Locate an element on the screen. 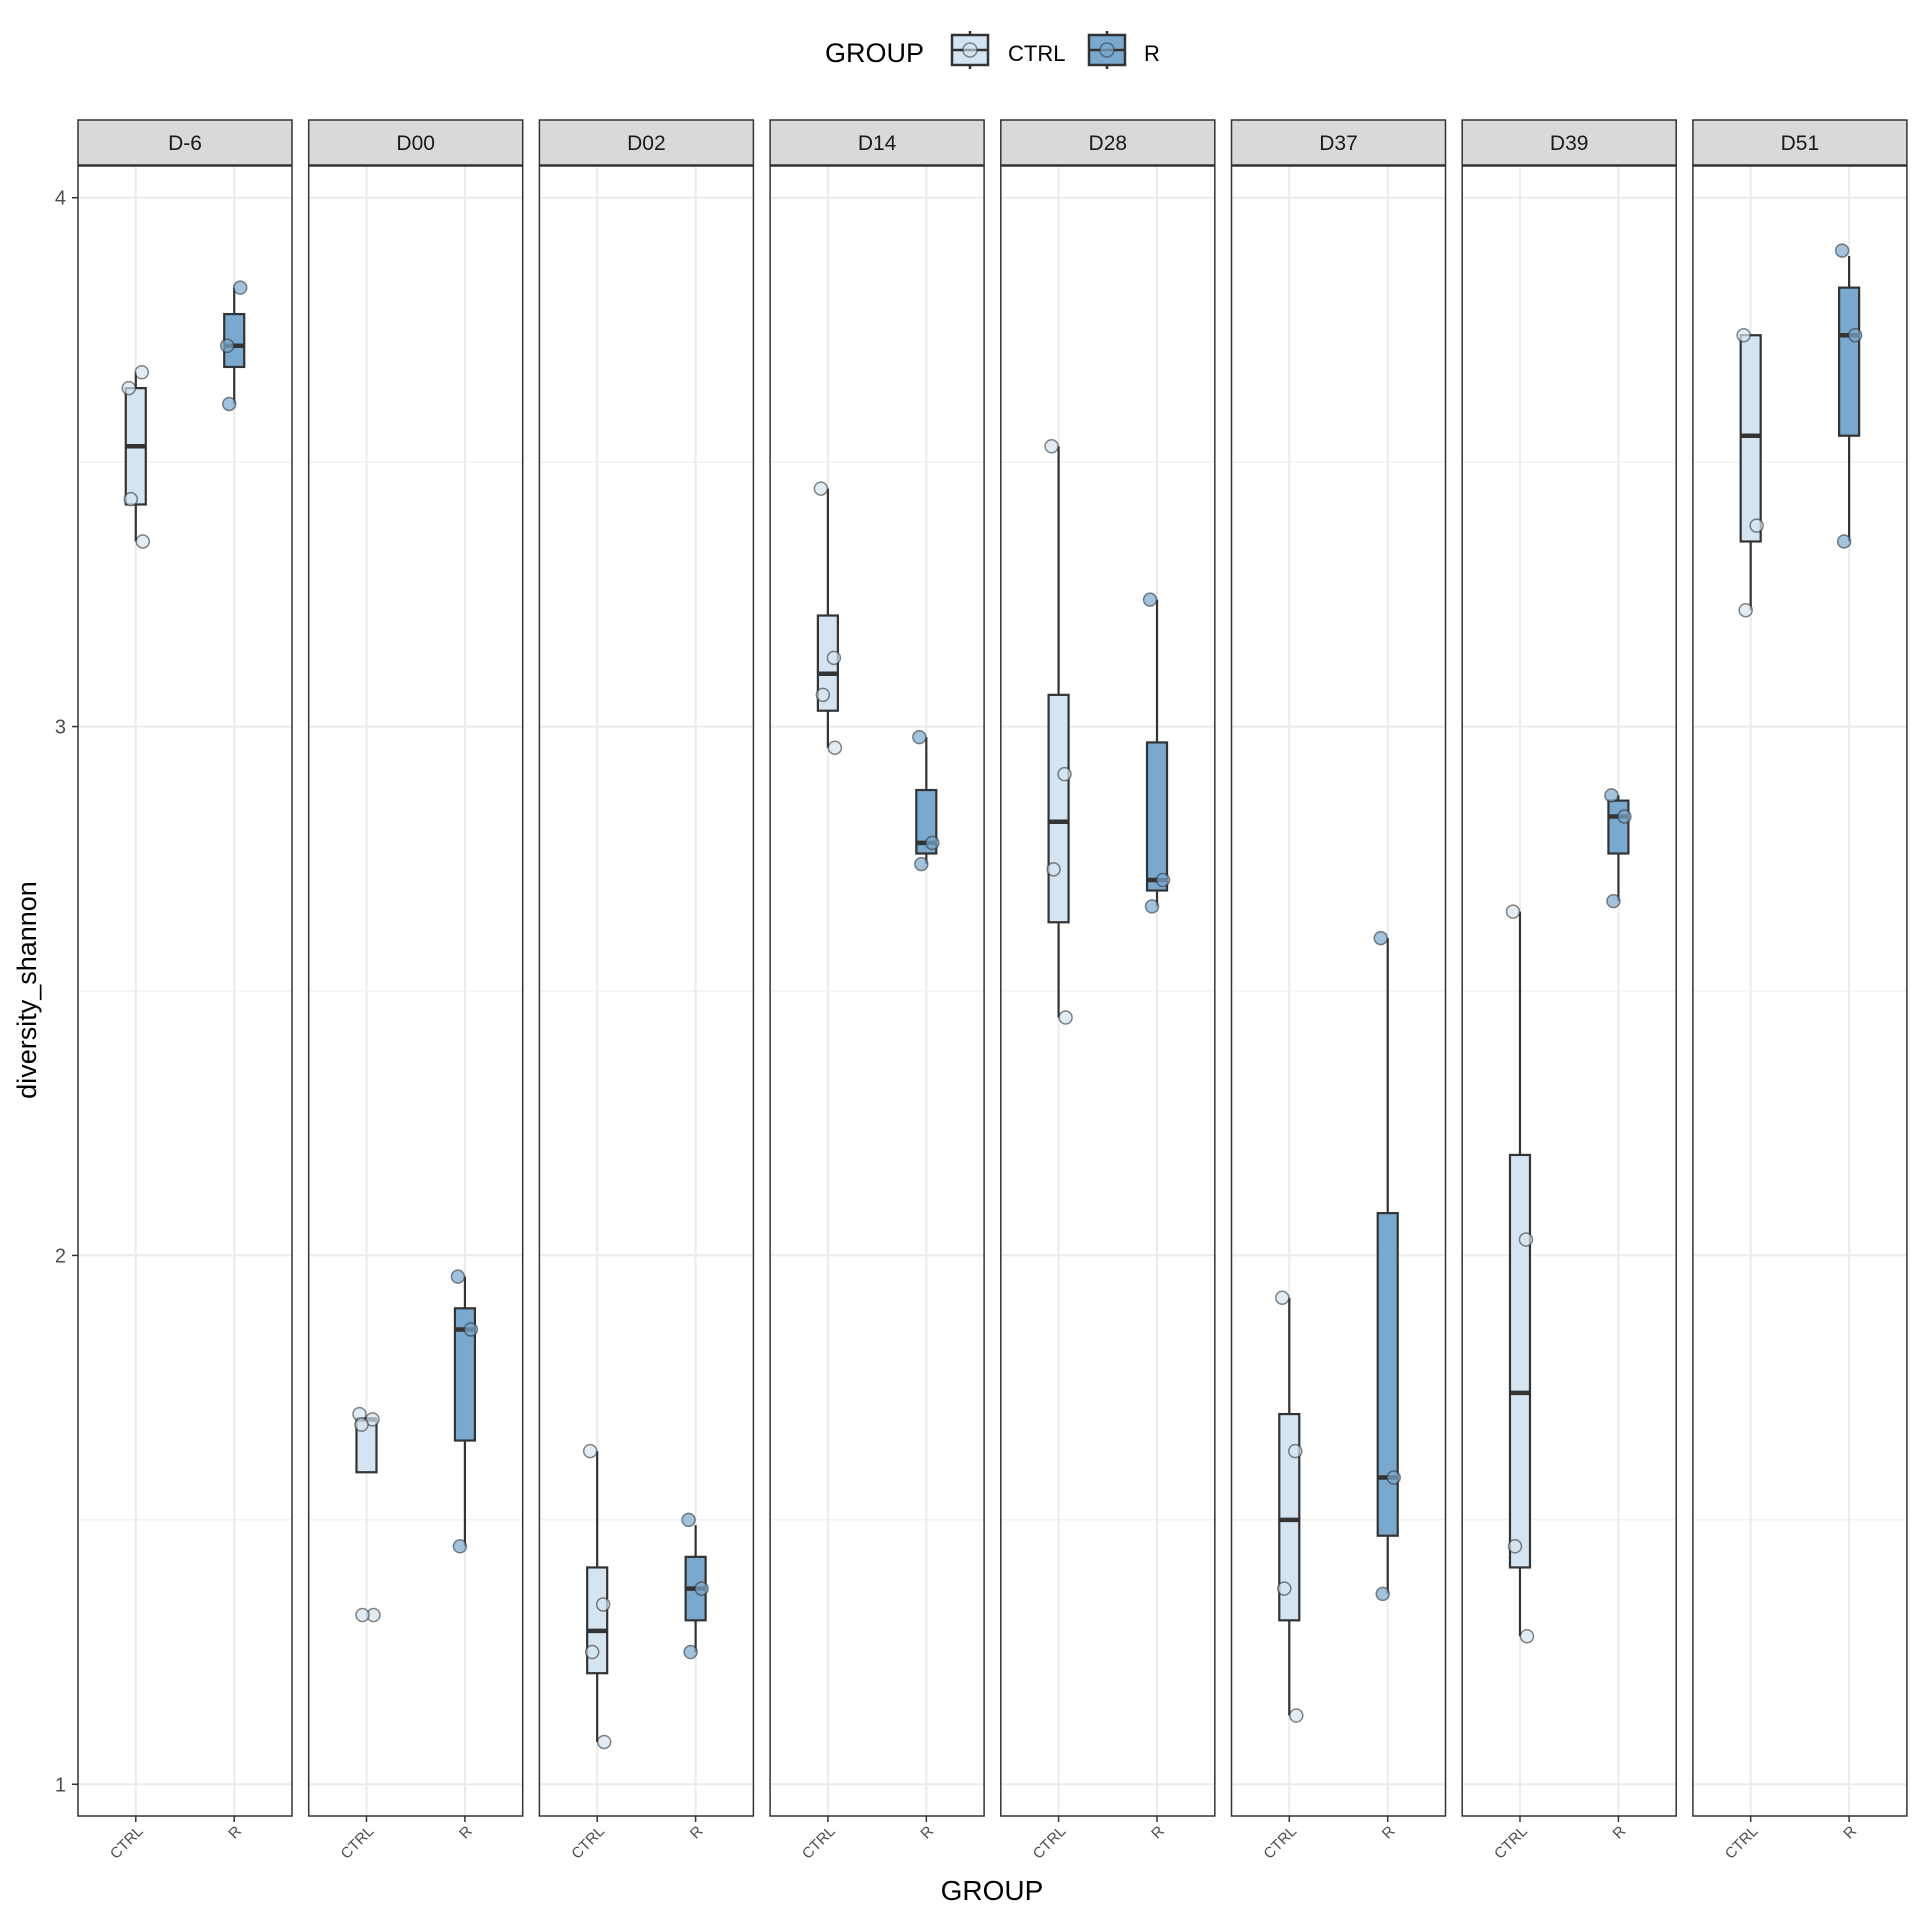 The image size is (1920, 1925). facet-strip-label: D37 is located at coordinates (1338, 143).